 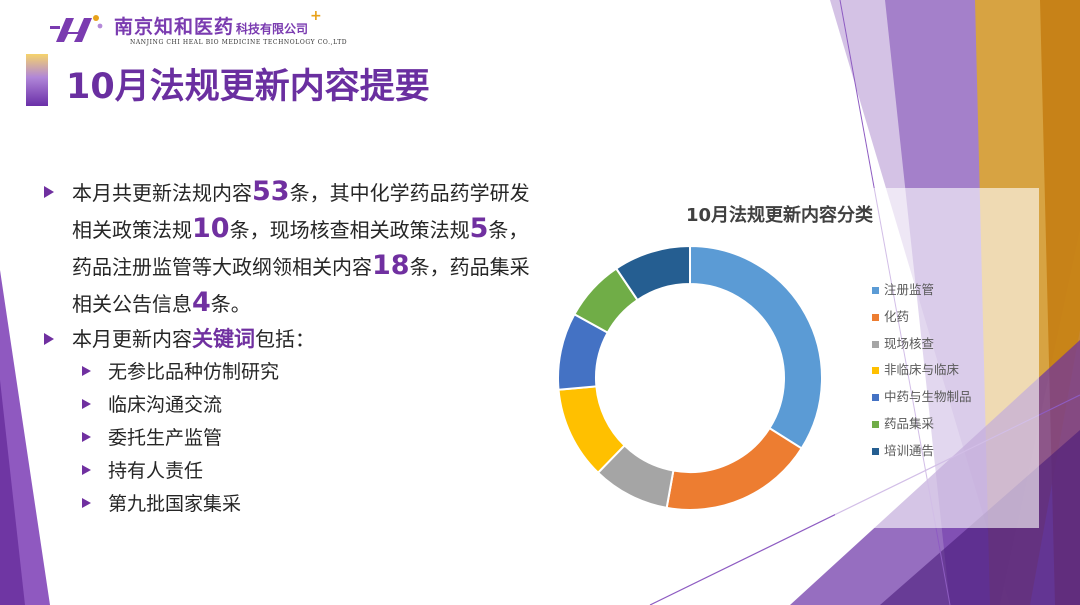 I want to click on legend-label: 培训通告, so click(x=909, y=450).